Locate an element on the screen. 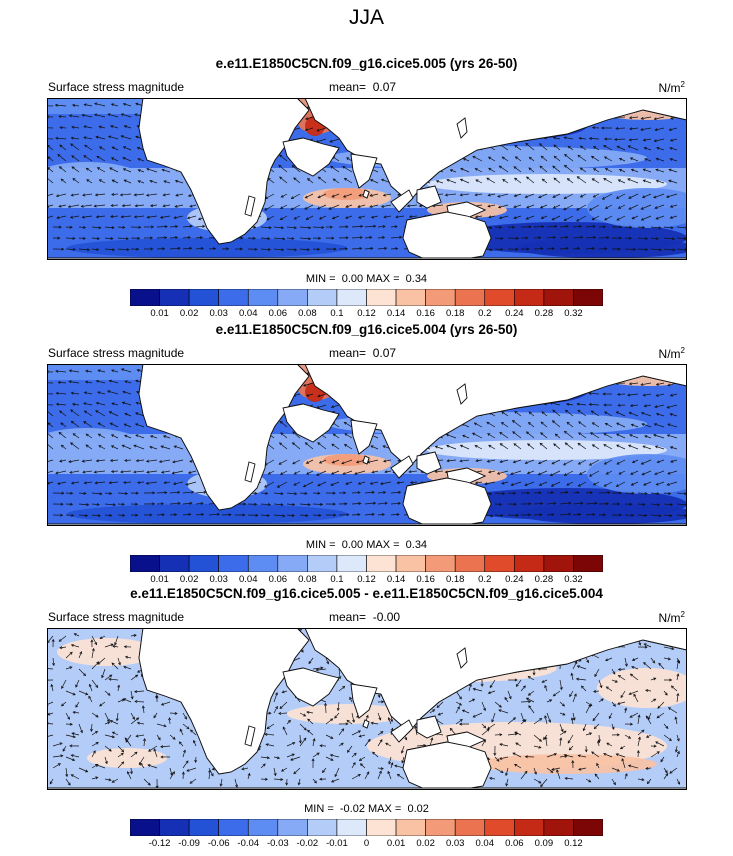  colorbar-tick-label: 0.32 is located at coordinates (573, 579).